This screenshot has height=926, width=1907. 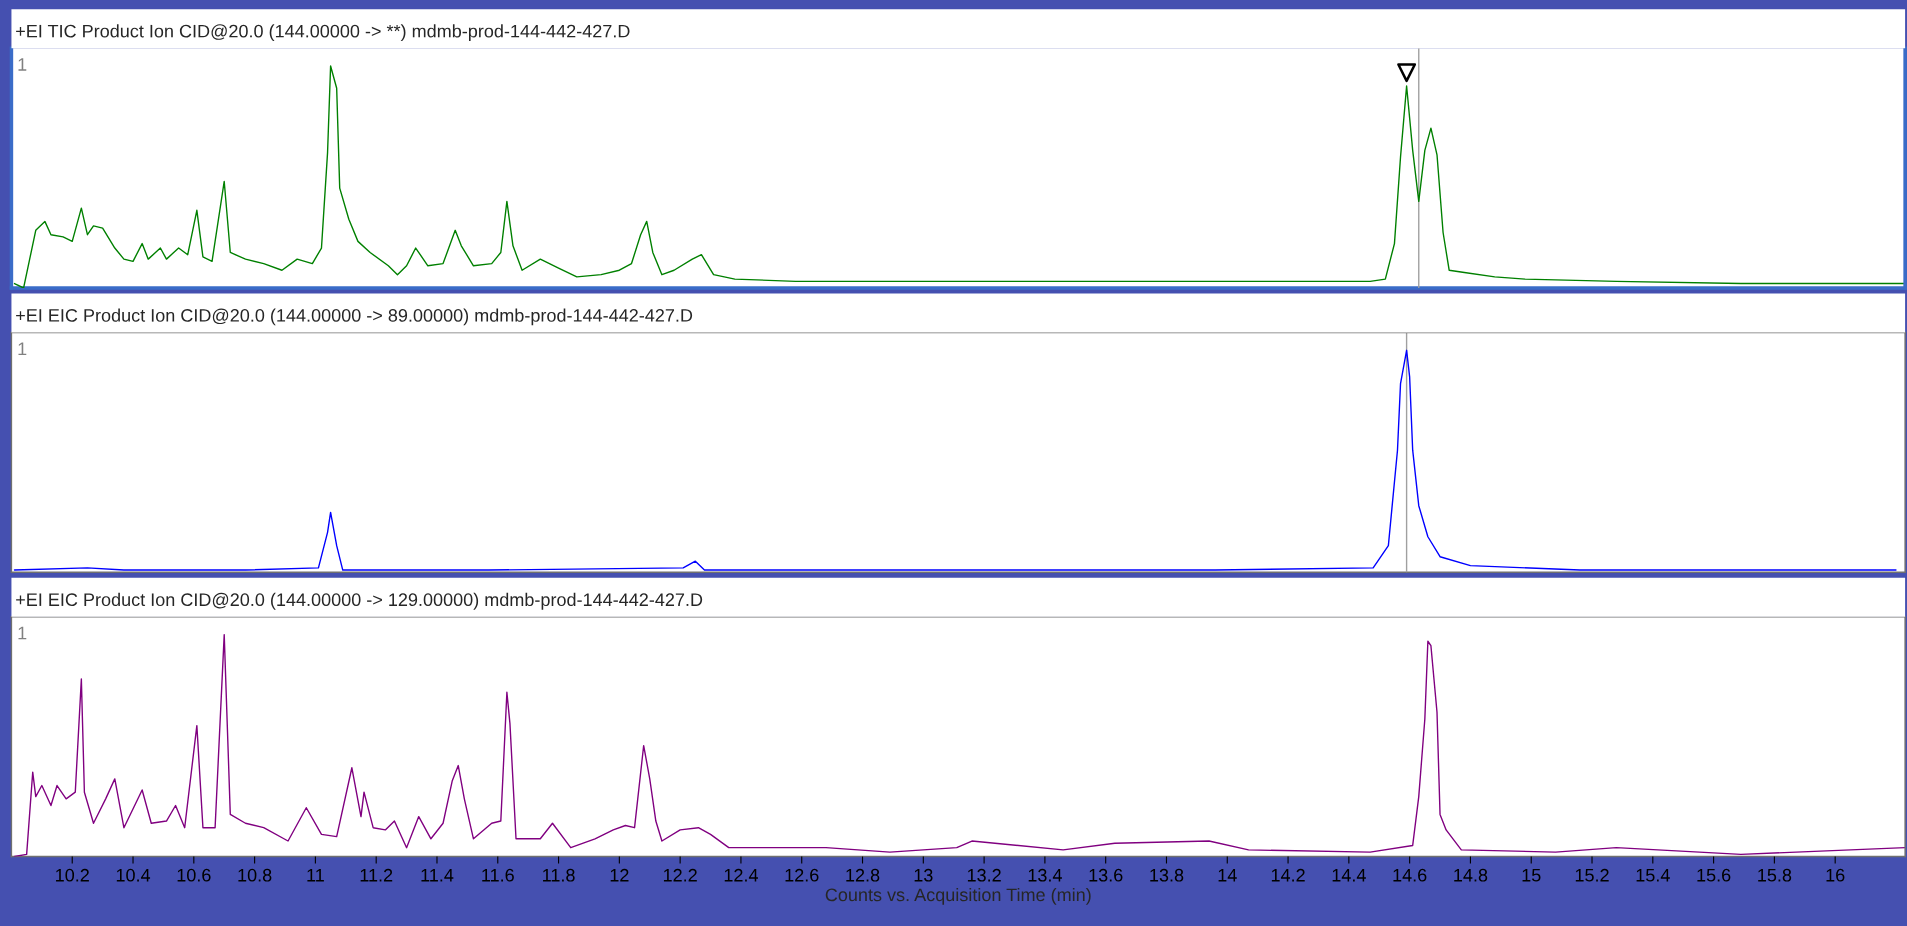 I want to click on x-tick-label: 12.8, so click(x=863, y=875).